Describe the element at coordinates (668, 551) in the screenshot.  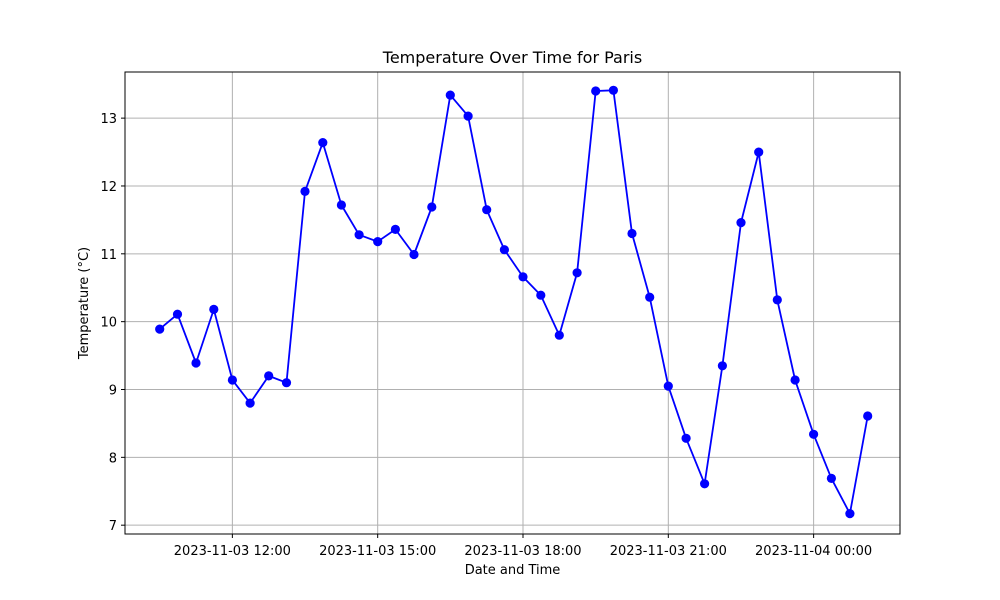
I see `x-tick-label: 2023-11-03 21:00` at that location.